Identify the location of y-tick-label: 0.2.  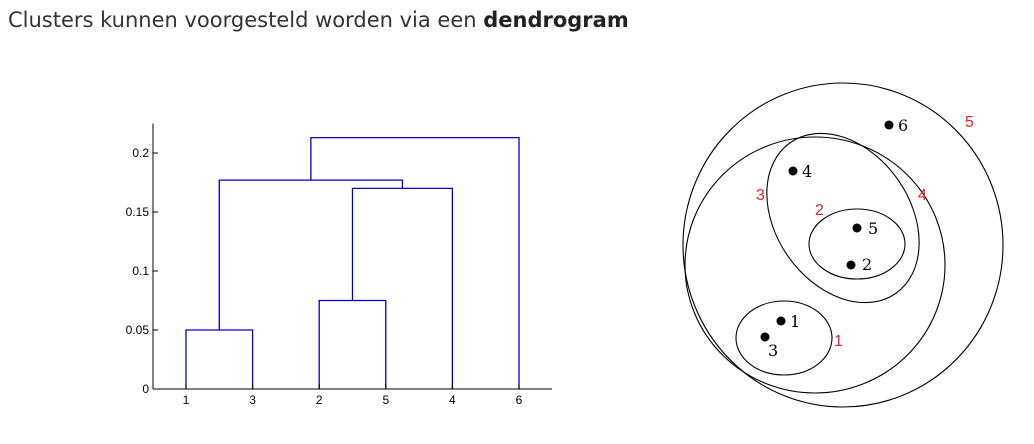
(140, 153).